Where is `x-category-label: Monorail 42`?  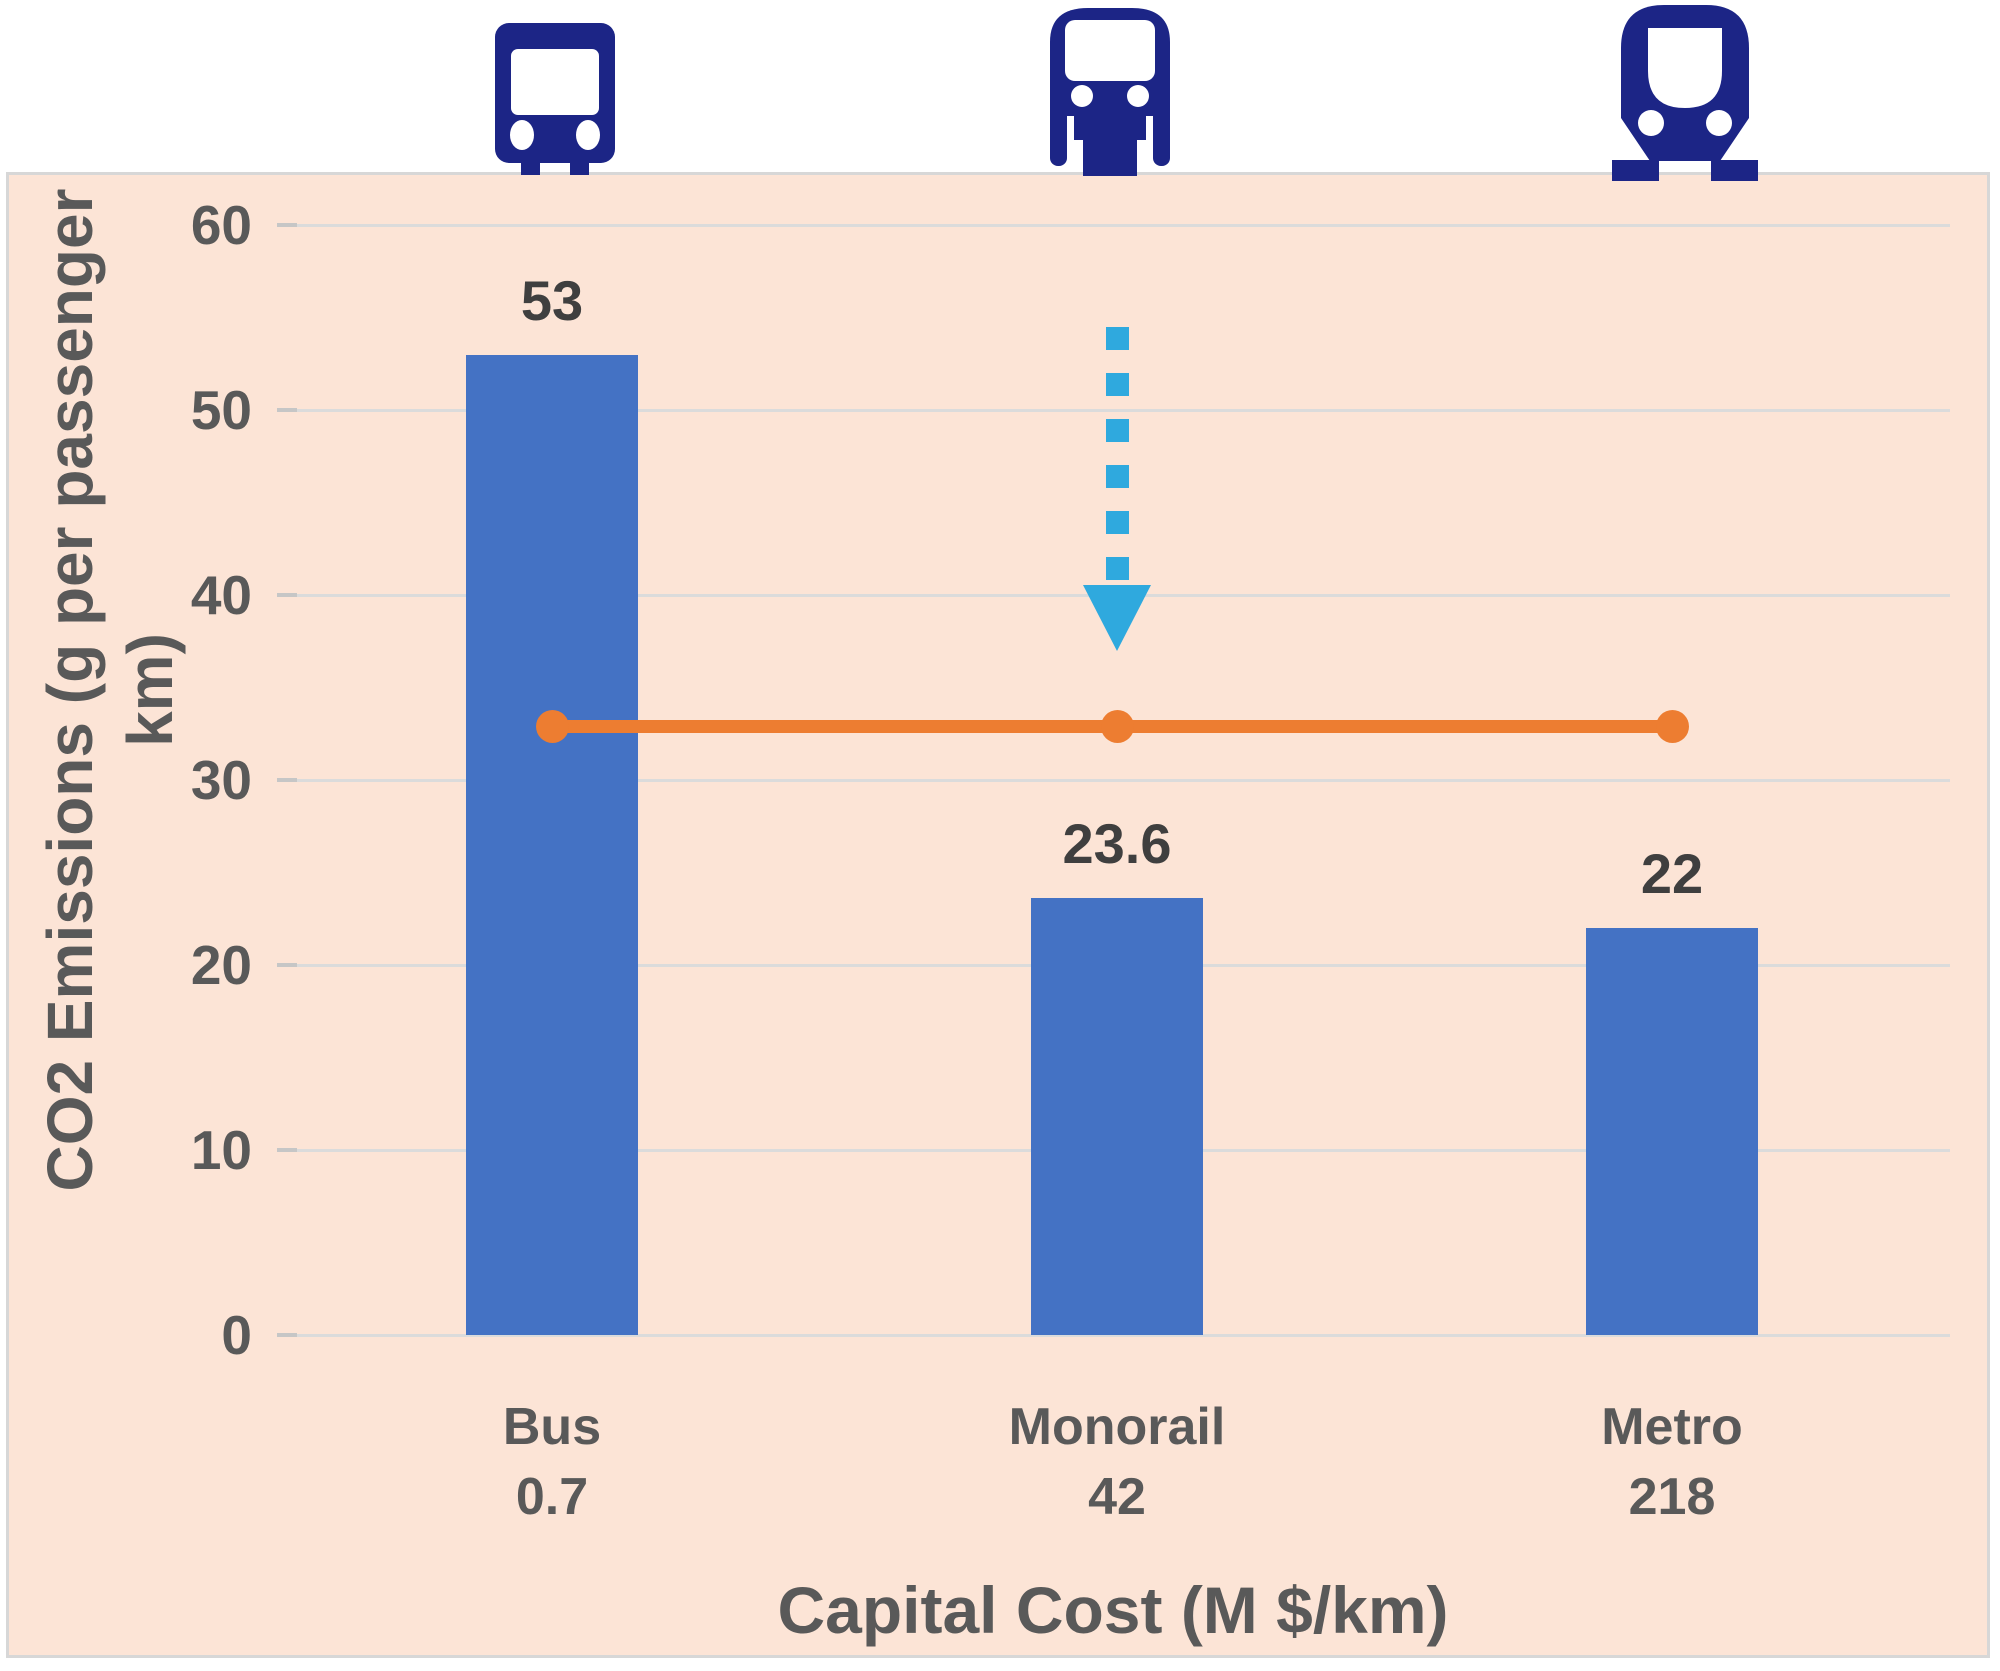 x-category-label: Monorail 42 is located at coordinates (1117, 1462).